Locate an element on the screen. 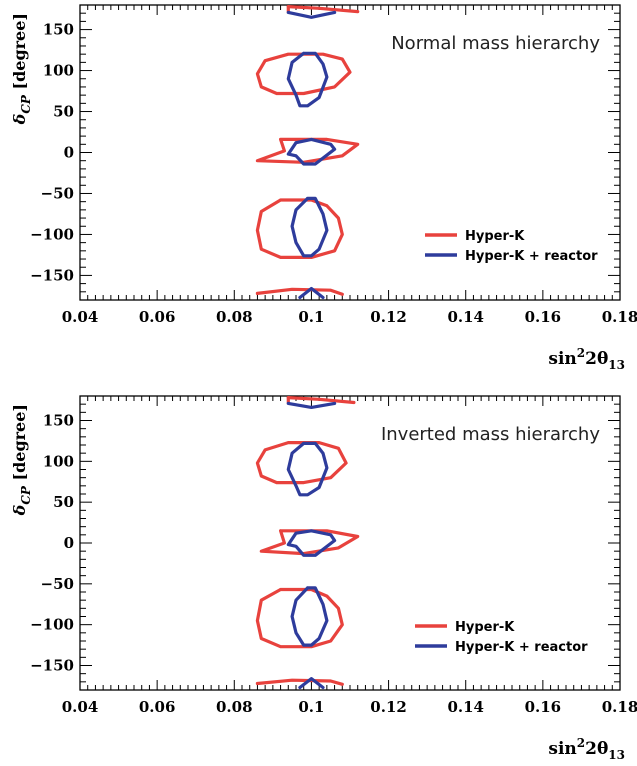 The height and width of the screenshot is (766, 637). hierarchy-annotation: Inverted mass hierarchy is located at coordinates (490, 434).